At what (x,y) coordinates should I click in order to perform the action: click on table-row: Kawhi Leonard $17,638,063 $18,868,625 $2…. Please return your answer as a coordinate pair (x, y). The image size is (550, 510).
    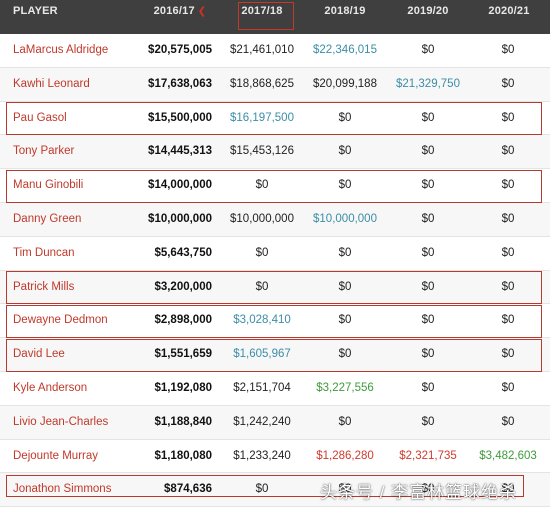
    Looking at the image, I should click on (275, 84).